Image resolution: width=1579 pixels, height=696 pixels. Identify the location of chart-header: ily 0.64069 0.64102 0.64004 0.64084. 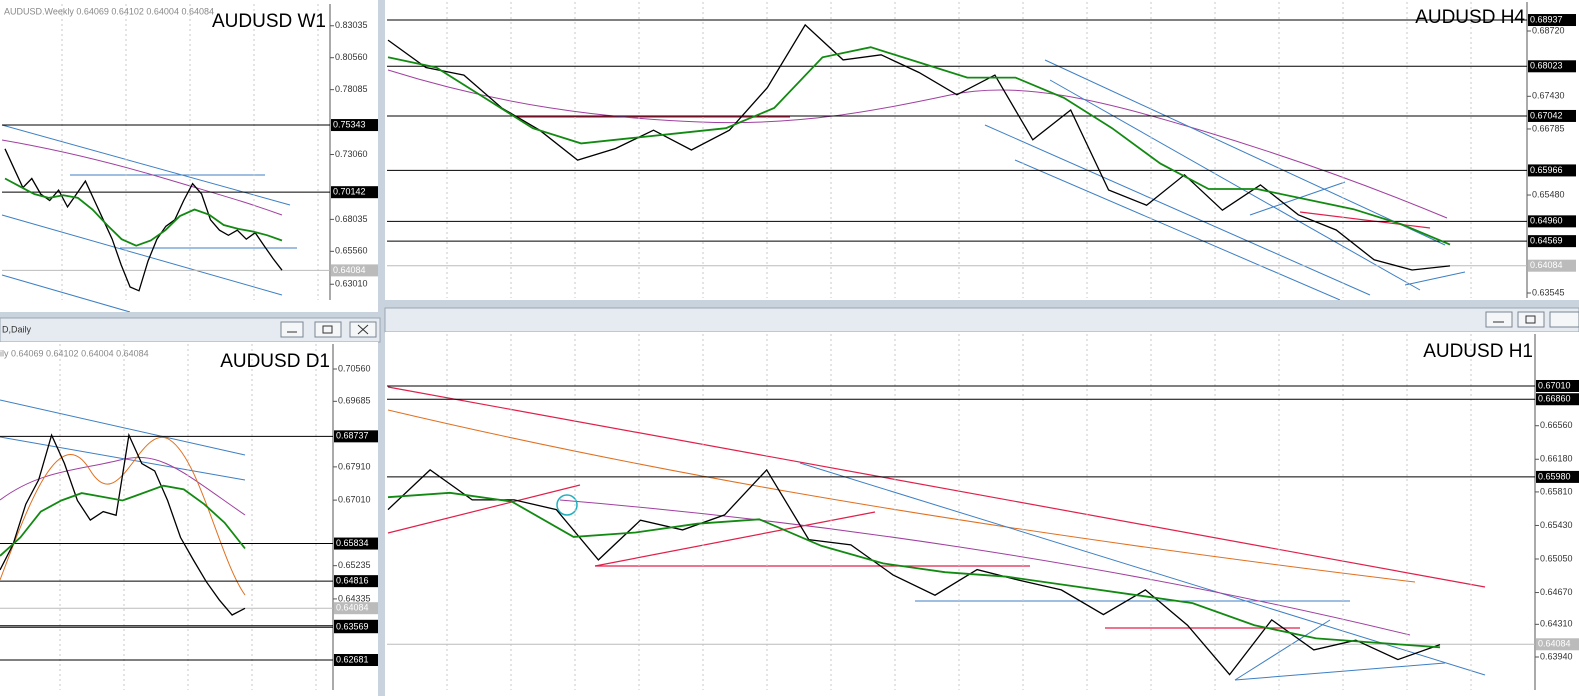
(74, 353).